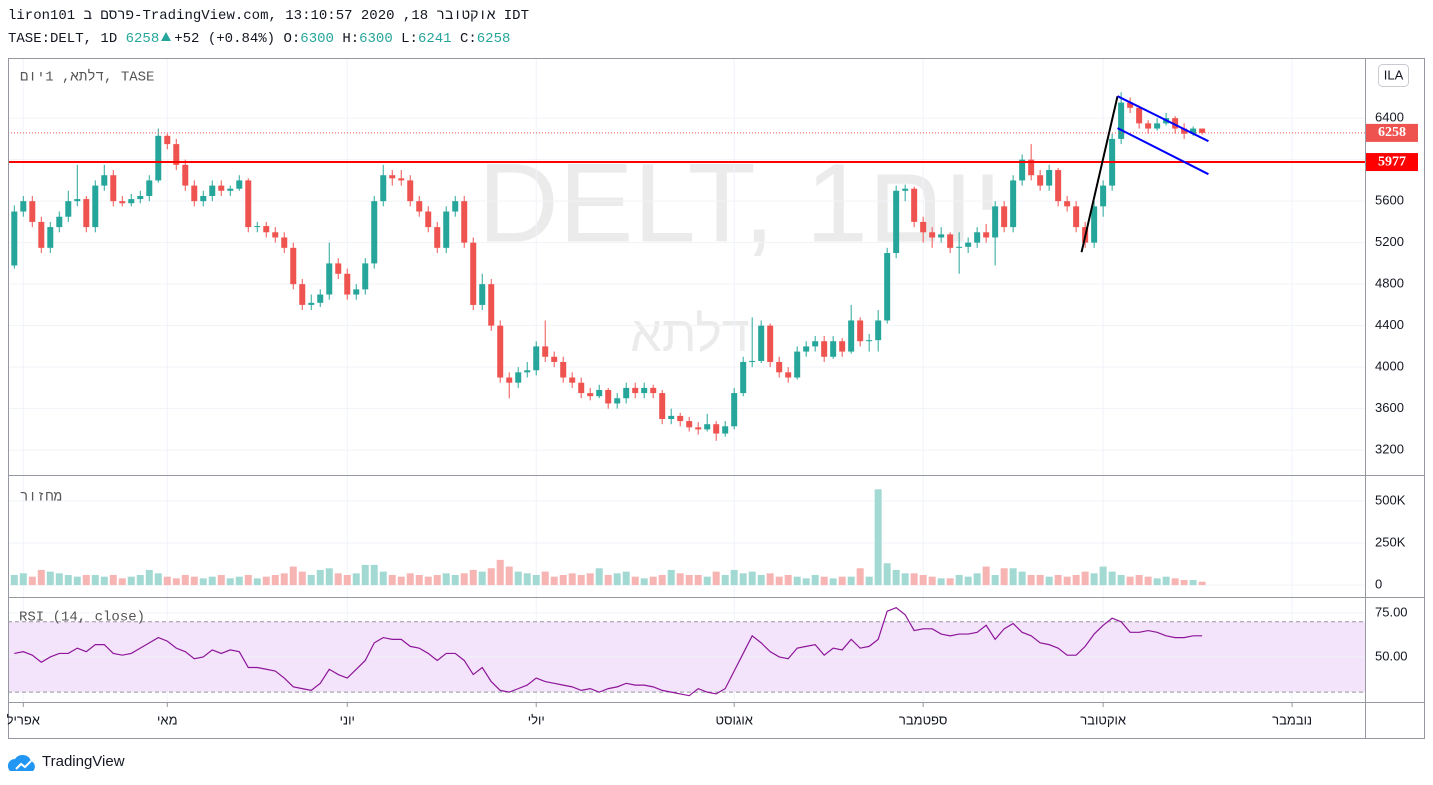 This screenshot has height=785, width=1433. Describe the element at coordinates (1389, 366) in the screenshot. I see `y-tick-label: 4000` at that location.